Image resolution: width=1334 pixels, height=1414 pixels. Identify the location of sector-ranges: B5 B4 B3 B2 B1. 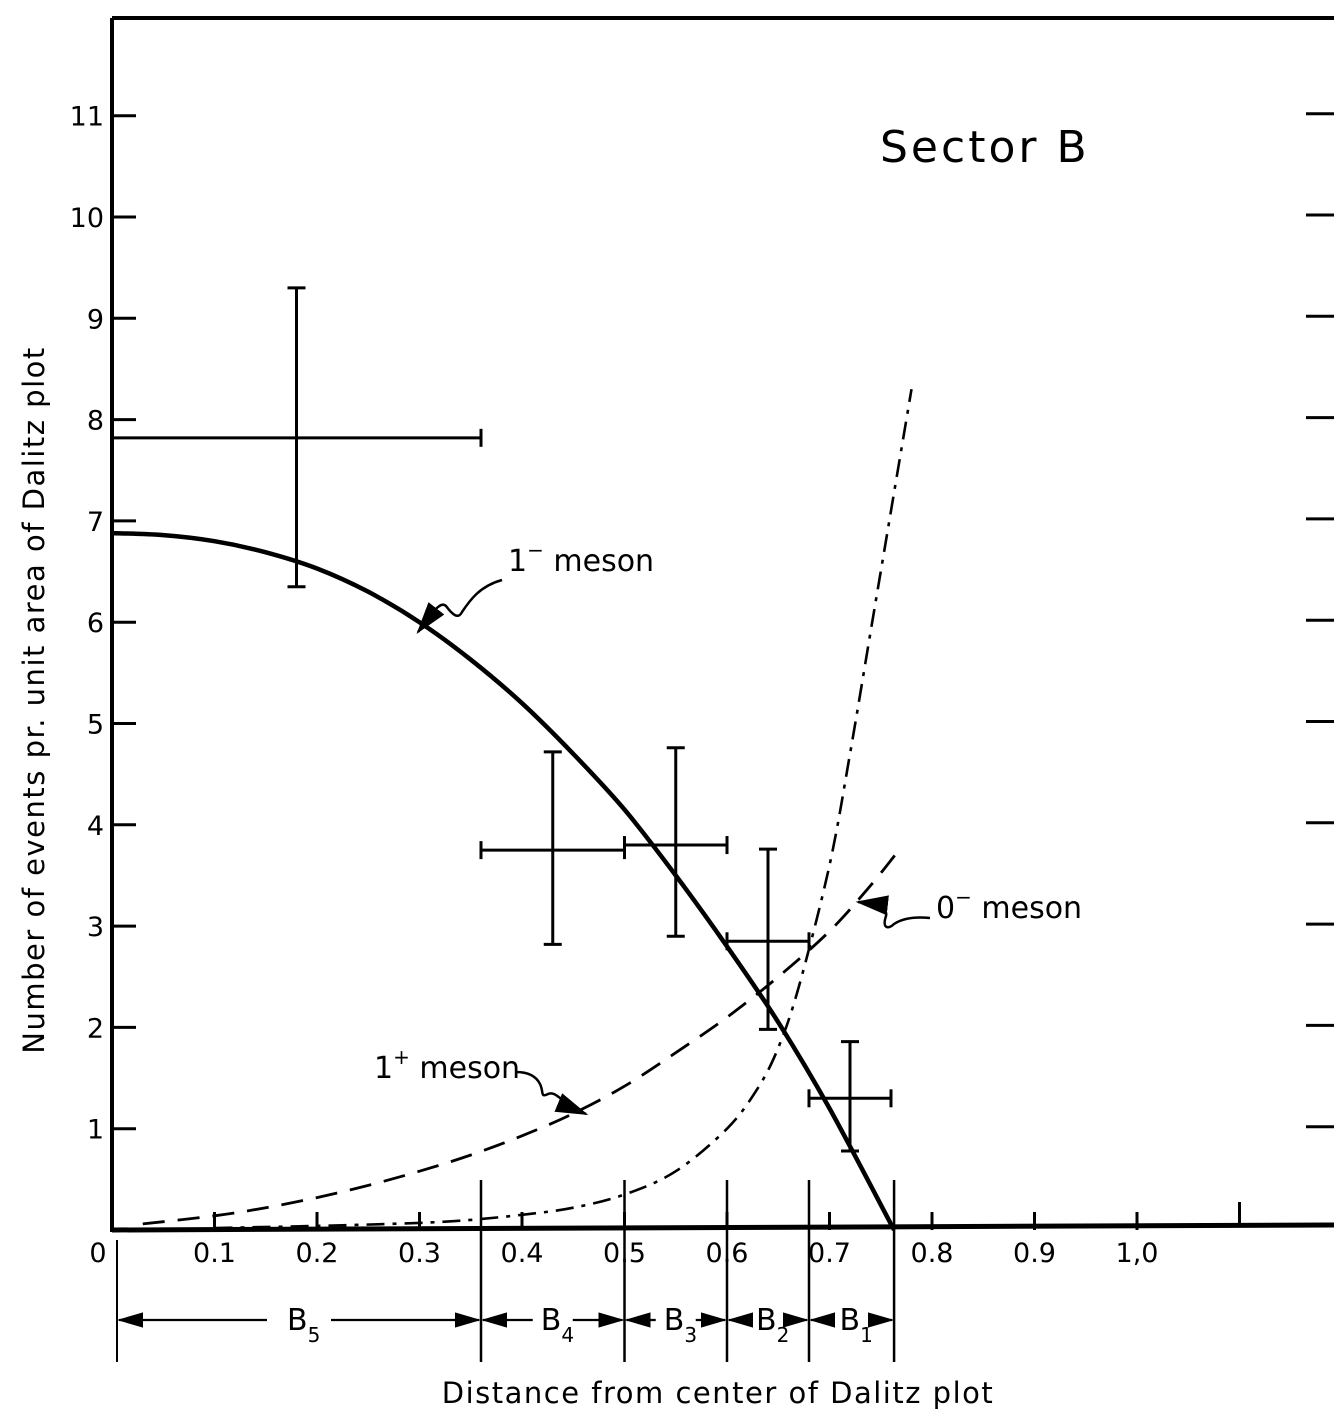
(506, 1271).